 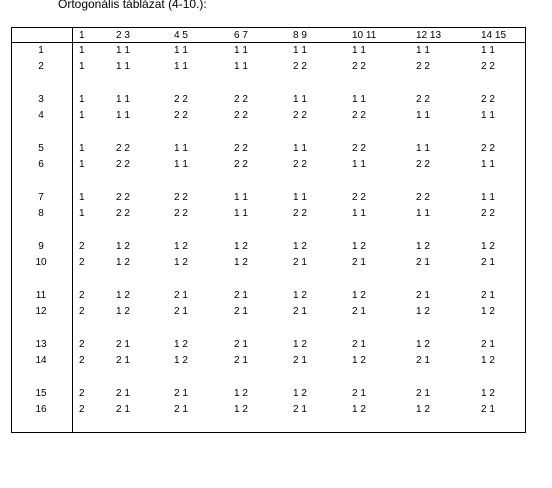 What do you see at coordinates (132, 5) in the screenshot?
I see `table-caption: Ortogonális táblázat (4-10.):` at bounding box center [132, 5].